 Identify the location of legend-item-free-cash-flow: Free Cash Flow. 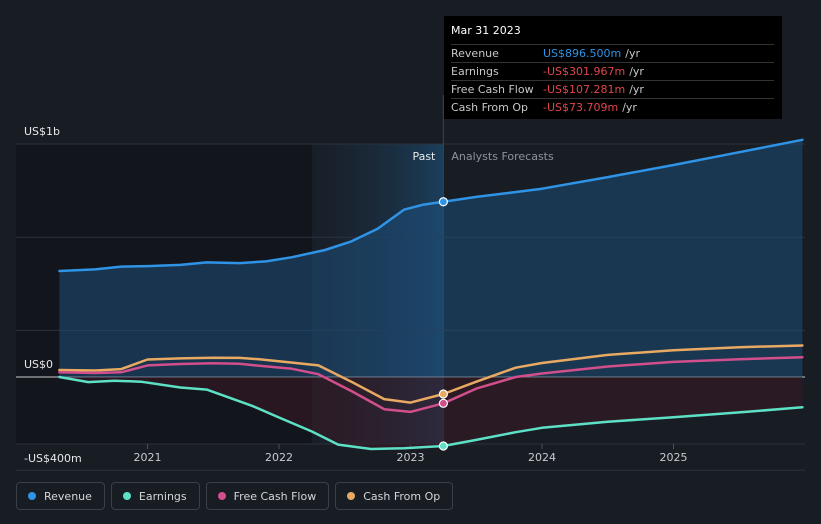
(267, 496).